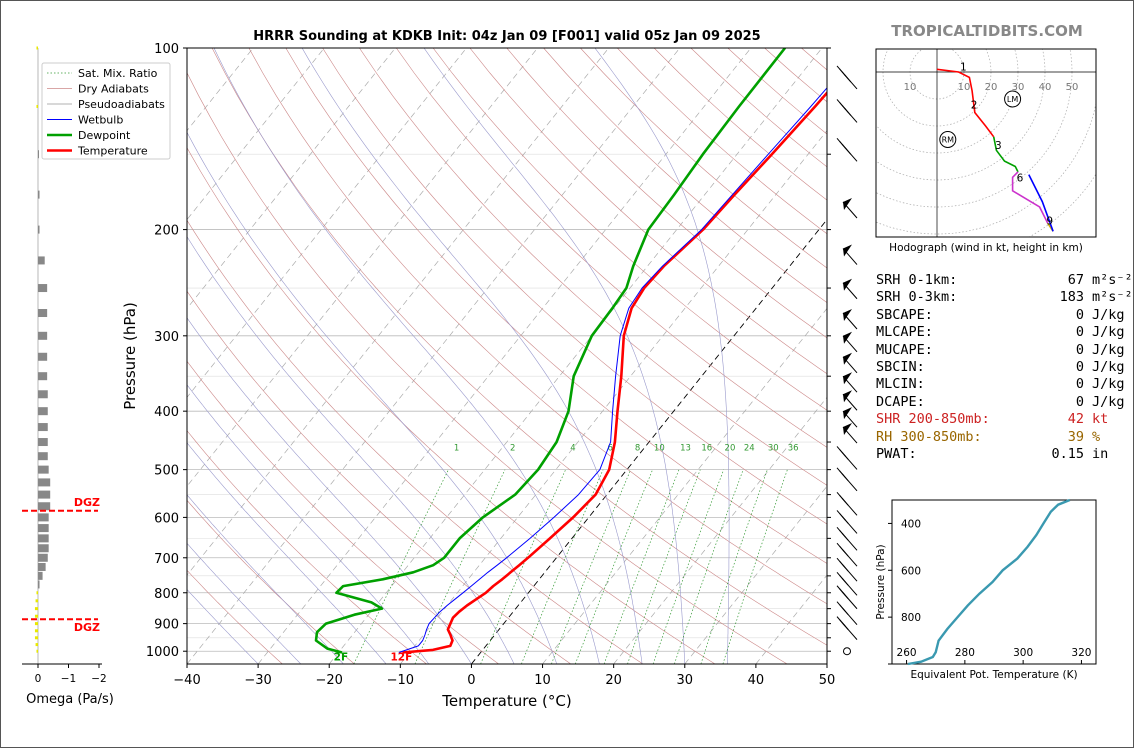  I want to click on omega-tick-label: −2, so click(98, 679).